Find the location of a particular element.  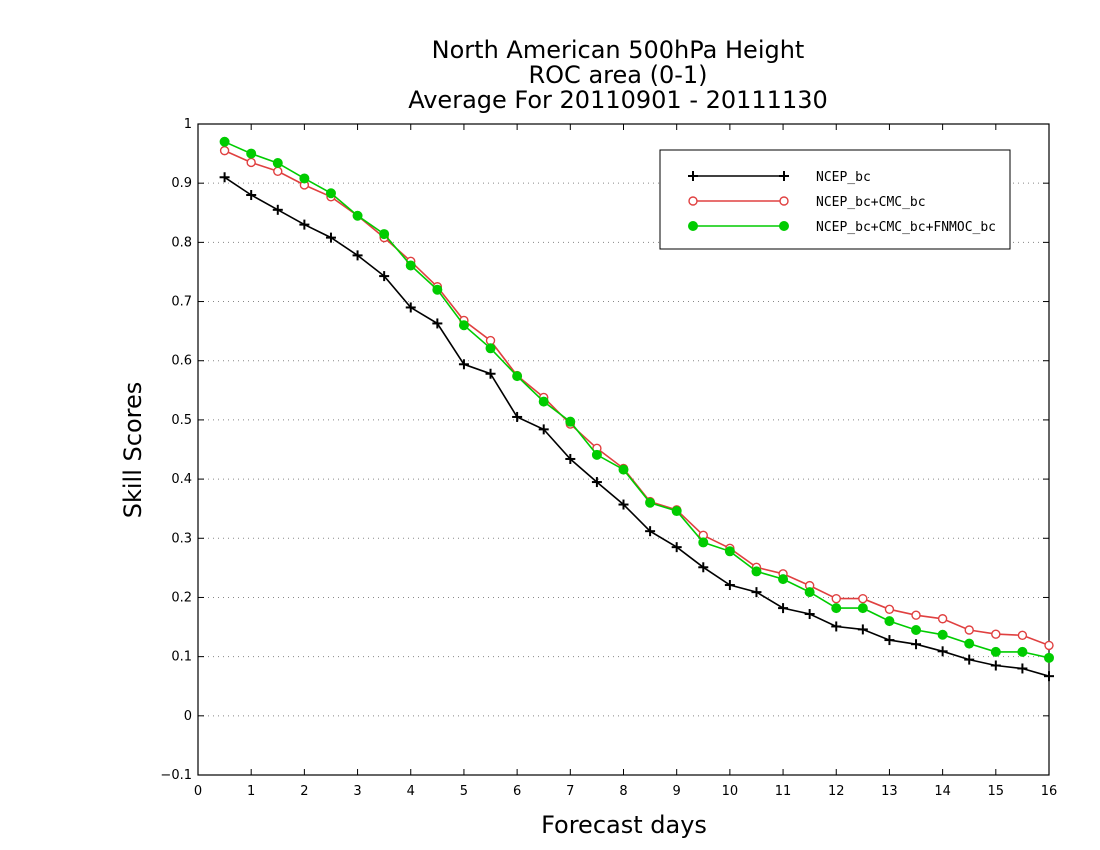

x-tick-label: 15 is located at coordinates (996, 791).